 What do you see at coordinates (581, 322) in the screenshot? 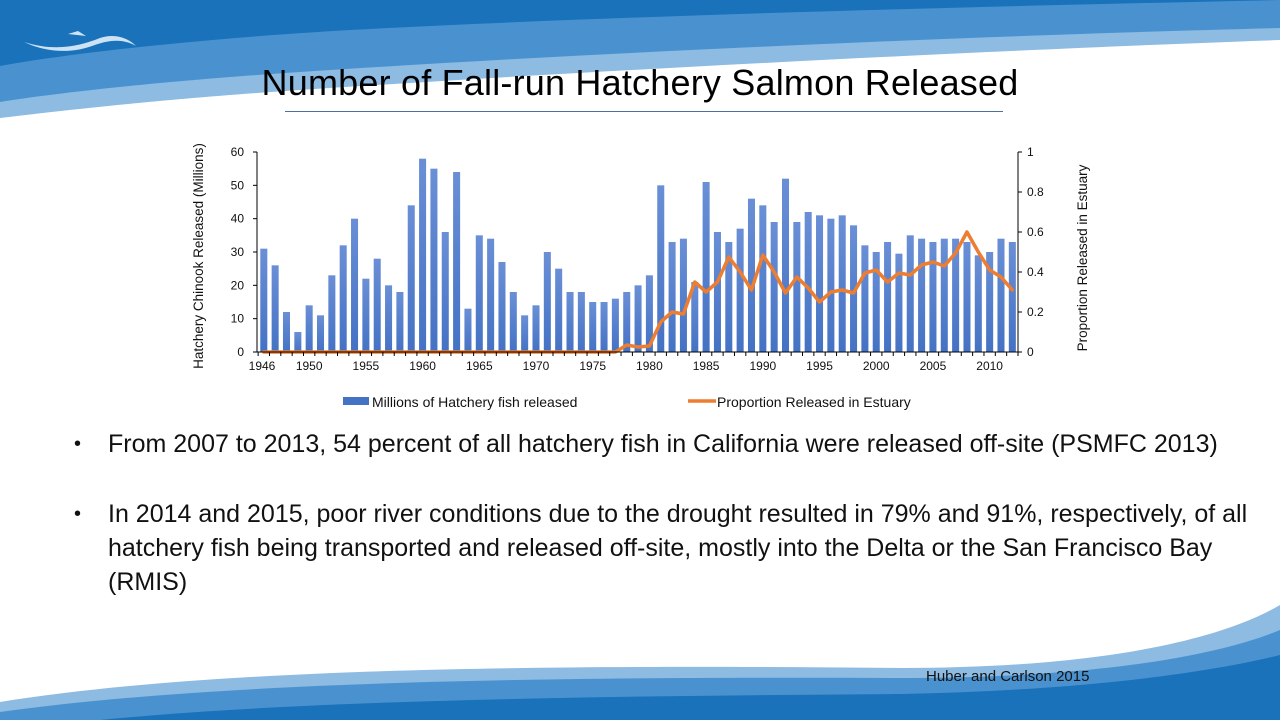
I see `bar-1974` at bounding box center [581, 322].